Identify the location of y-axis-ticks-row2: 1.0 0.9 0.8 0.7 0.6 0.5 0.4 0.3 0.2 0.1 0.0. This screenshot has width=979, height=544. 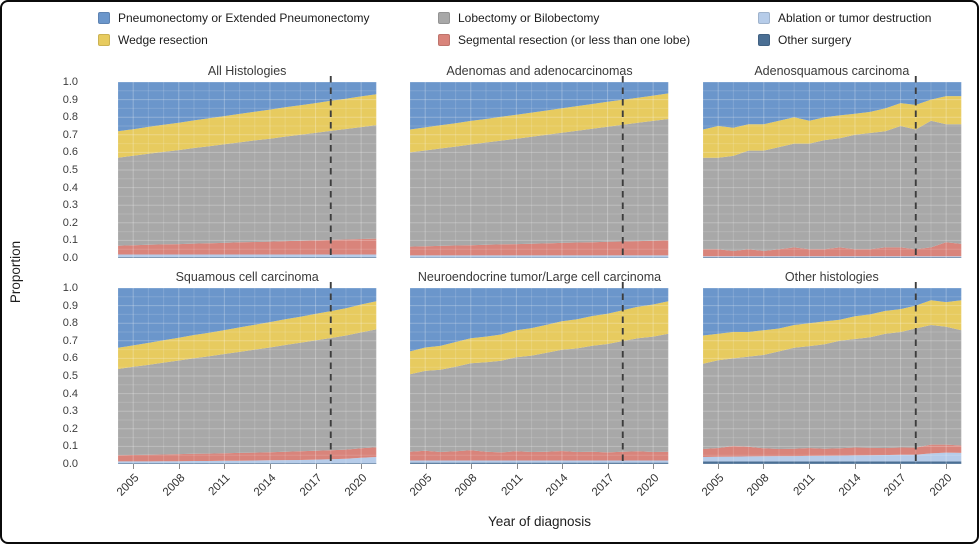
(56, 376).